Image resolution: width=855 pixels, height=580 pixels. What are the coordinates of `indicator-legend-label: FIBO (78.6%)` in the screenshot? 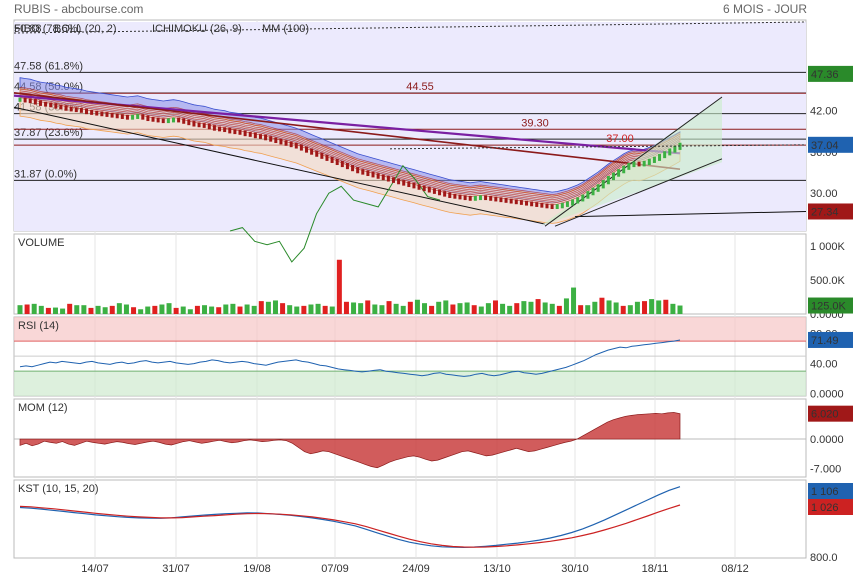 It's located at (47, 29).